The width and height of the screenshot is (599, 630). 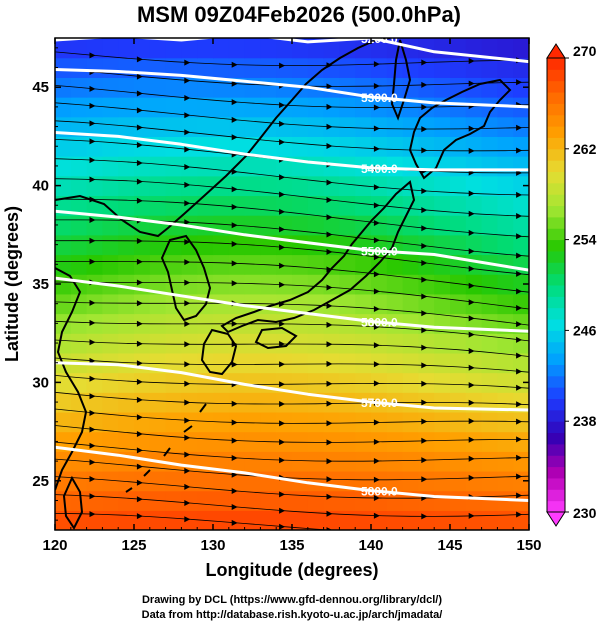 What do you see at coordinates (219, 352) in the screenshot?
I see `coastline-kyushu` at bounding box center [219, 352].